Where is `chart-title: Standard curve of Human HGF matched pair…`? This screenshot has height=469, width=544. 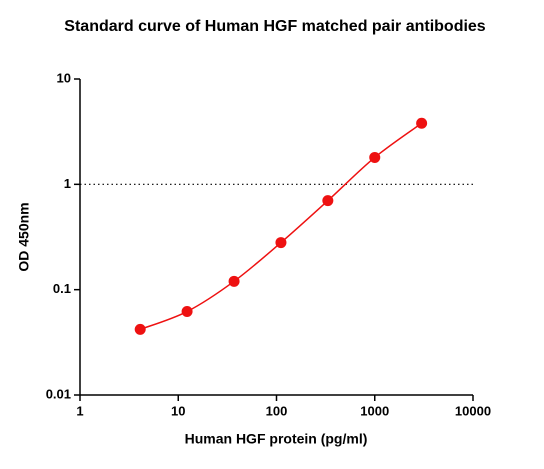 chart-title: Standard curve of Human HGF matched pair… is located at coordinates (275, 26).